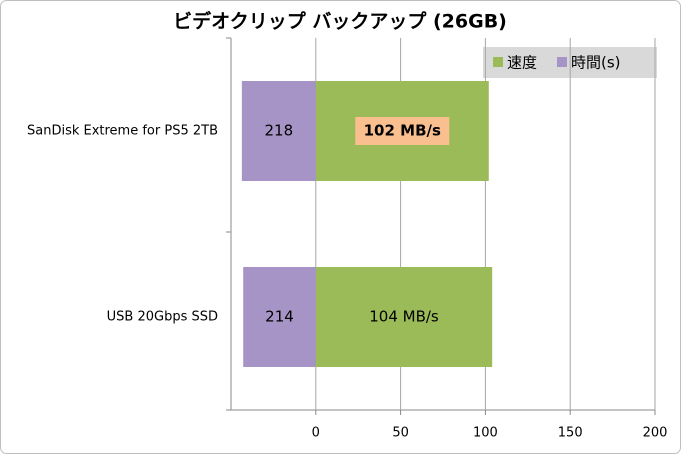 The image size is (681, 454). What do you see at coordinates (122, 131) in the screenshot?
I see `category-label: SanDisk Extreme for PS5 2TB` at bounding box center [122, 131].